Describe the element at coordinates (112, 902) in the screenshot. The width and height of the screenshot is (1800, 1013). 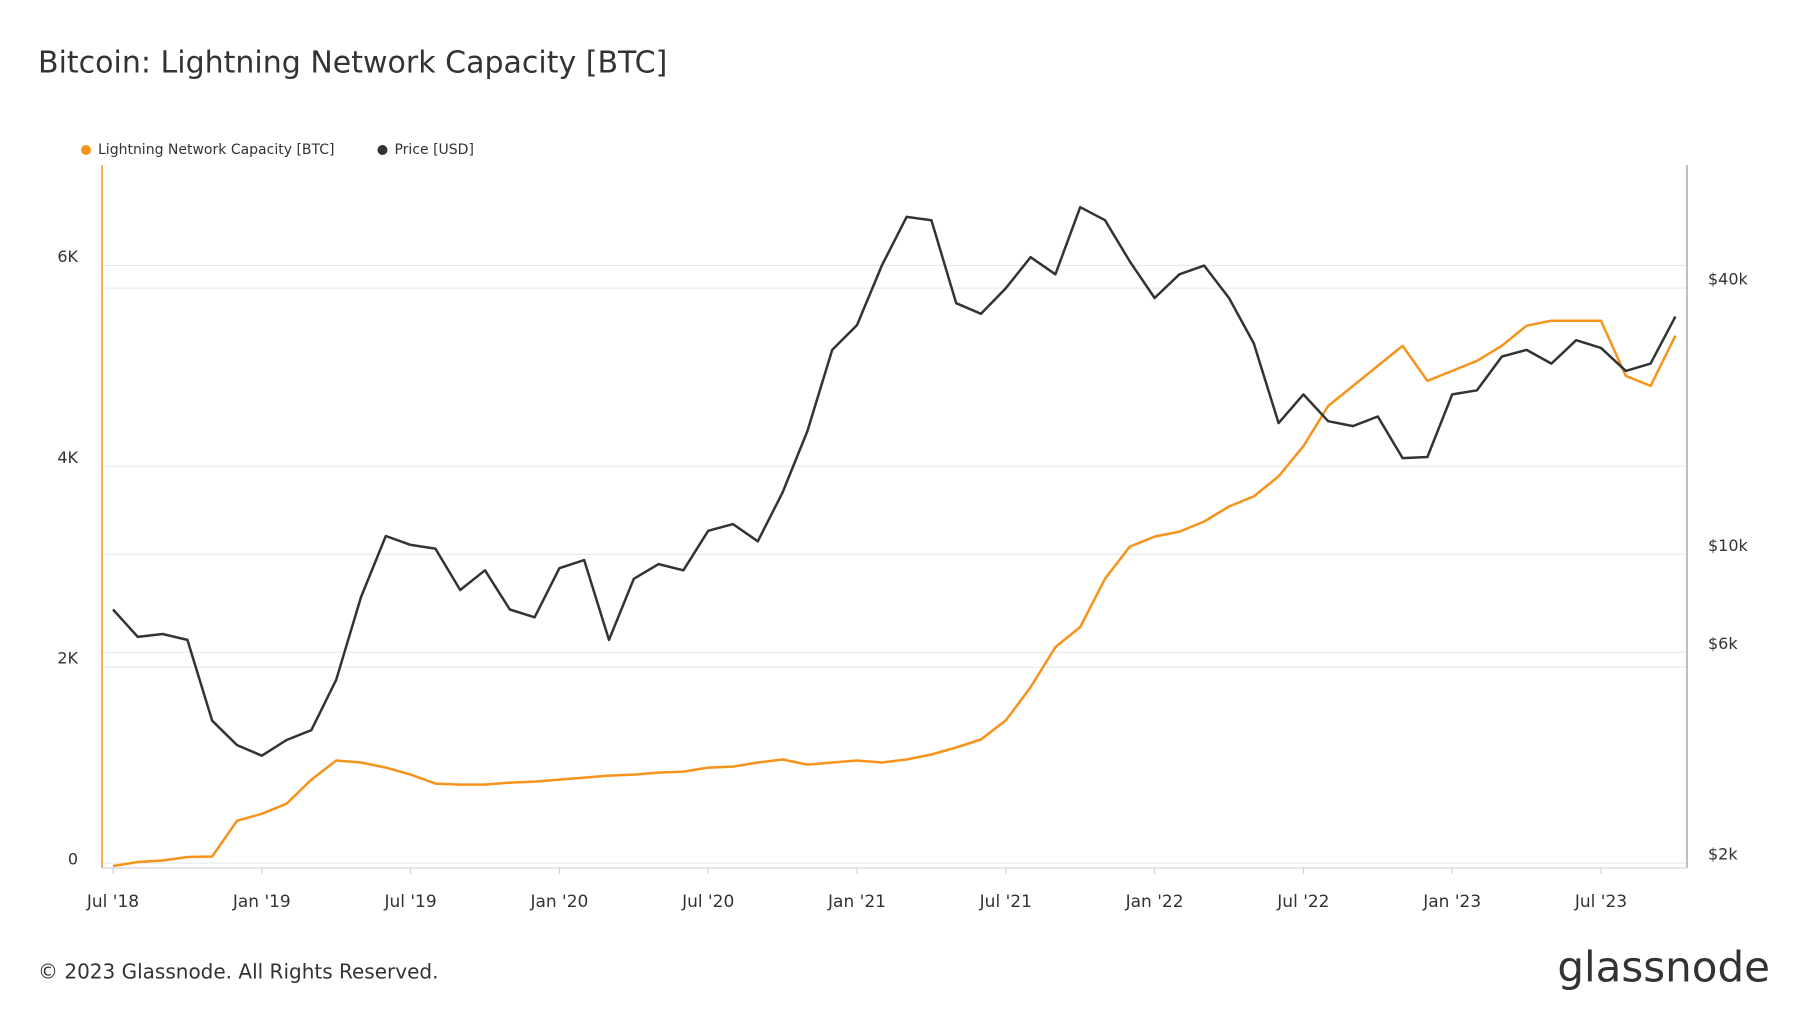
I see `x-tick-label: Jul '18` at that location.